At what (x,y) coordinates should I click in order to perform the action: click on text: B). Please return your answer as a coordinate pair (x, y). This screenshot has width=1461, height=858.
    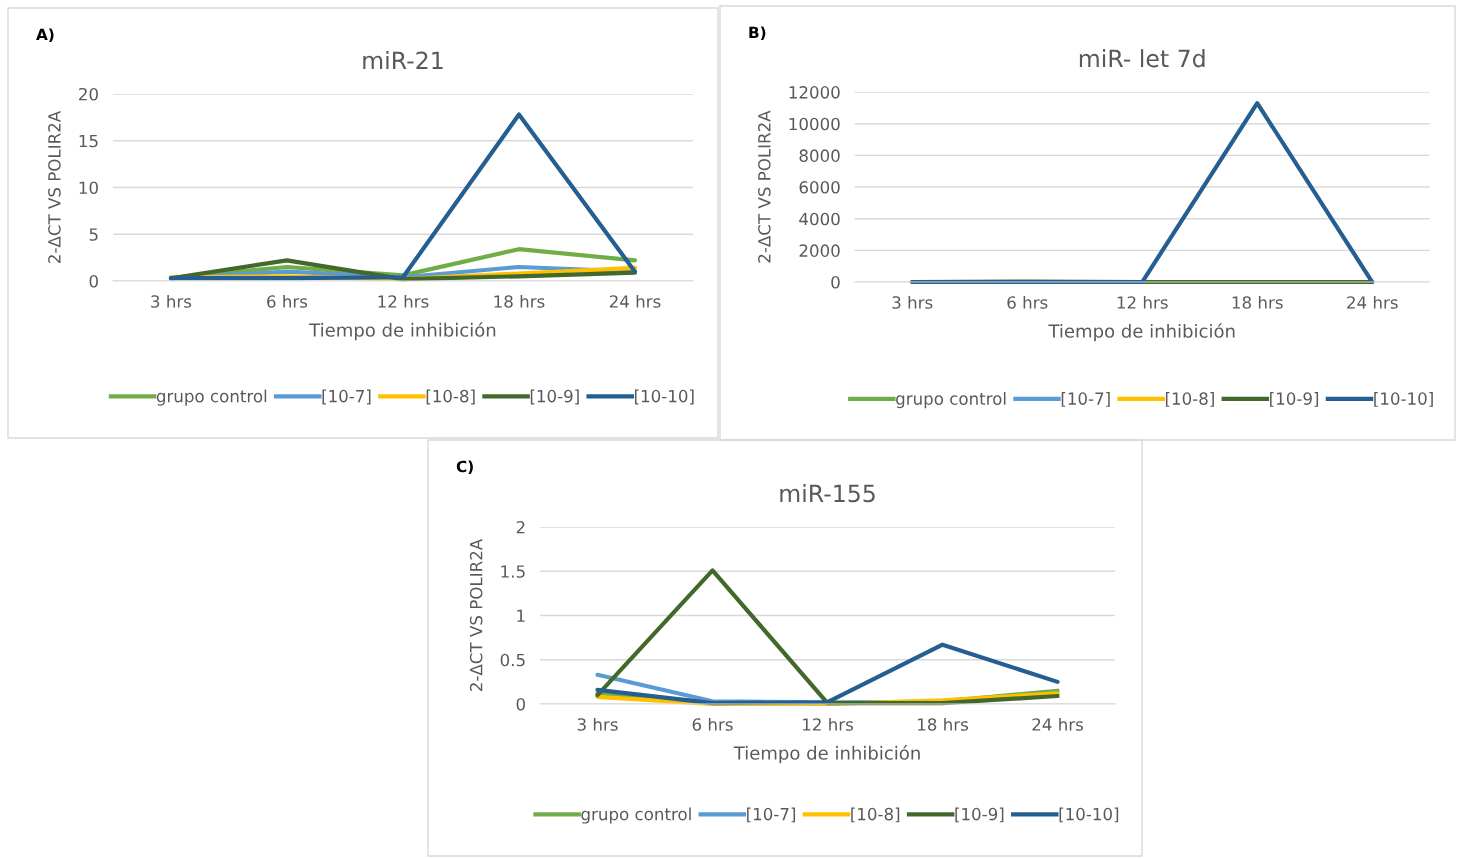
    Looking at the image, I should click on (757, 33).